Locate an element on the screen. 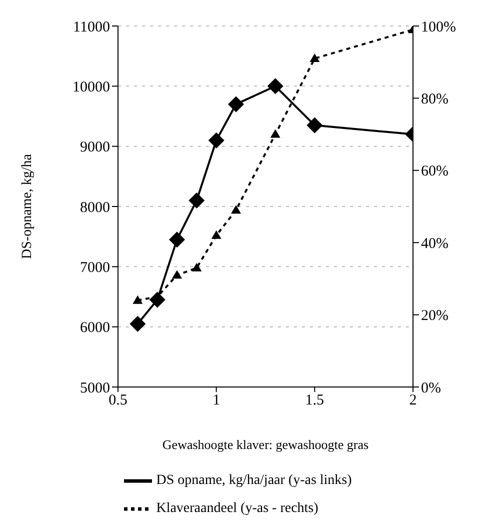 Image resolution: width=486 pixels, height=531 pixels. y2-tick-label: 0% is located at coordinates (431, 388).